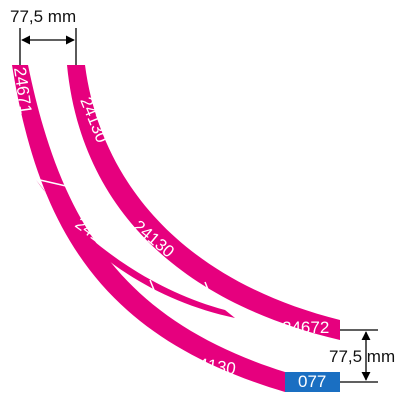  Describe the element at coordinates (22, 90) in the screenshot. I see `label-outer-start: 24671` at that location.